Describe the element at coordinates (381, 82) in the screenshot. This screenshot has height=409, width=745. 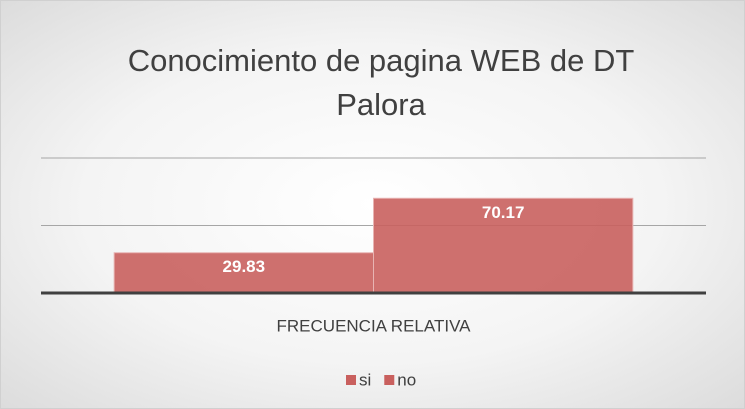
I see `chart-title: Conocimiento de pagina WEB de DT Palora` at that location.